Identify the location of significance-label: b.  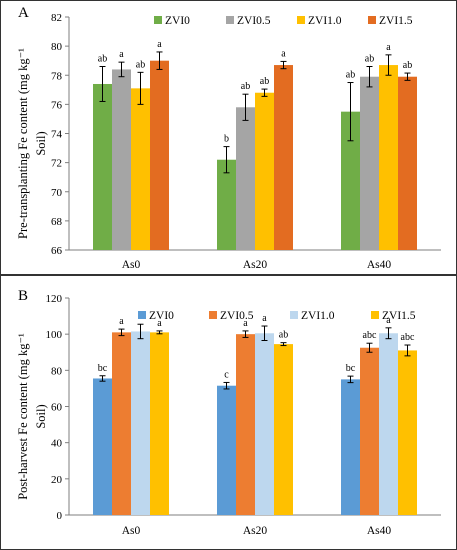
(226, 139).